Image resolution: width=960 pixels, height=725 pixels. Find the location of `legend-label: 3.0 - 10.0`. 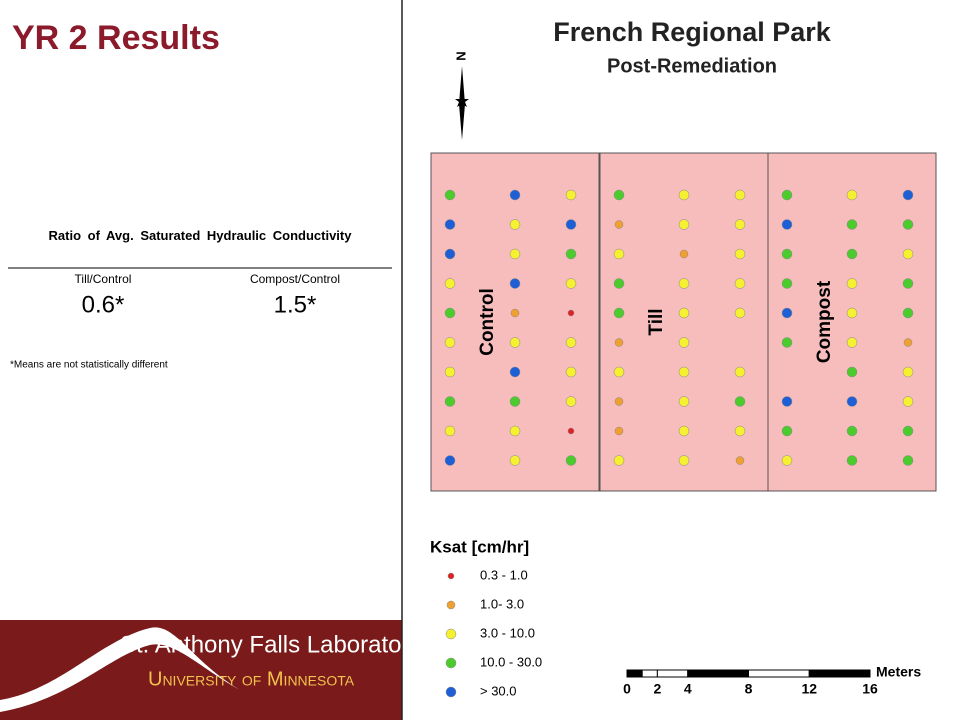

legend-label: 3.0 - 10.0 is located at coordinates (507, 632).